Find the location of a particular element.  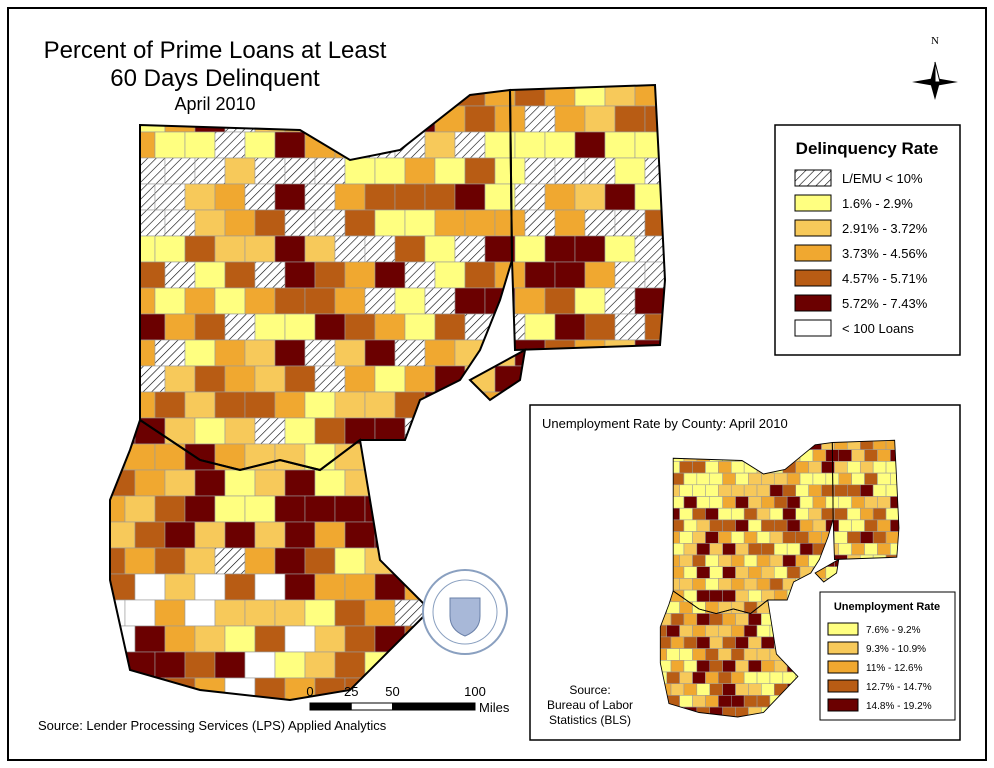

scale-unit: Miles is located at coordinates (494, 707).